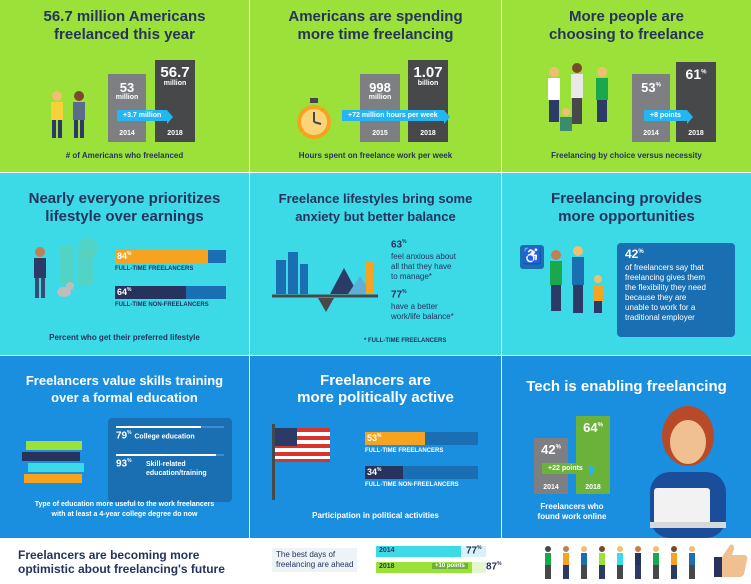 The width and height of the screenshot is (751, 584). I want to click on panel-title-line1: Freelancing provides, so click(626, 198).